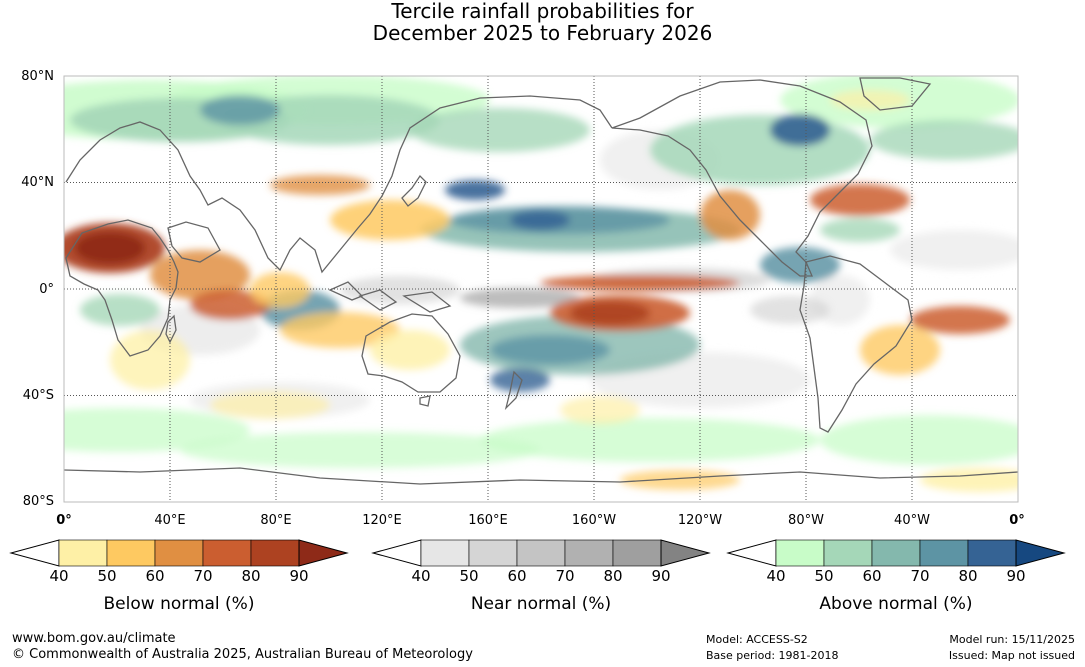  What do you see at coordinates (1012, 639) in the screenshot?
I see `footer-model-run: Model run: 15/11/2025` at bounding box center [1012, 639].